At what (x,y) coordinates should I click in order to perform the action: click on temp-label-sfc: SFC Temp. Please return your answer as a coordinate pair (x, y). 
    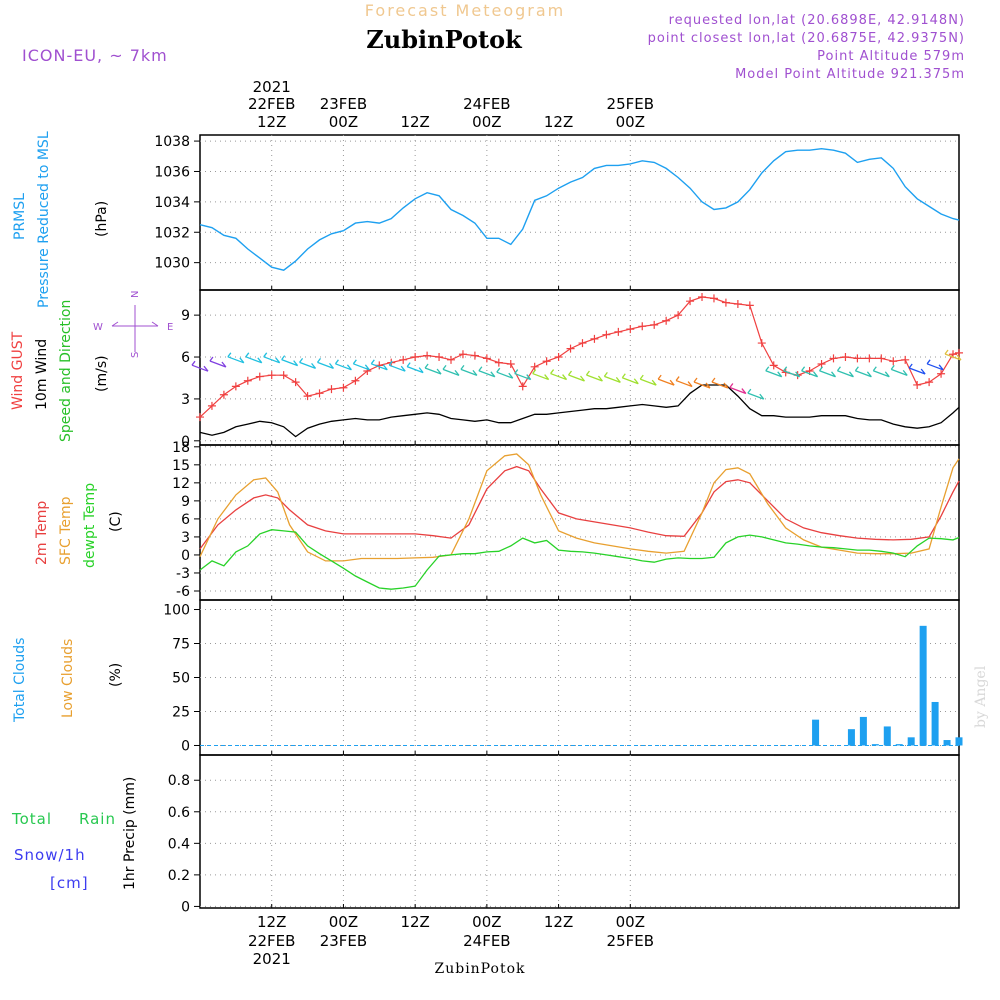
    Looking at the image, I should click on (66, 530).